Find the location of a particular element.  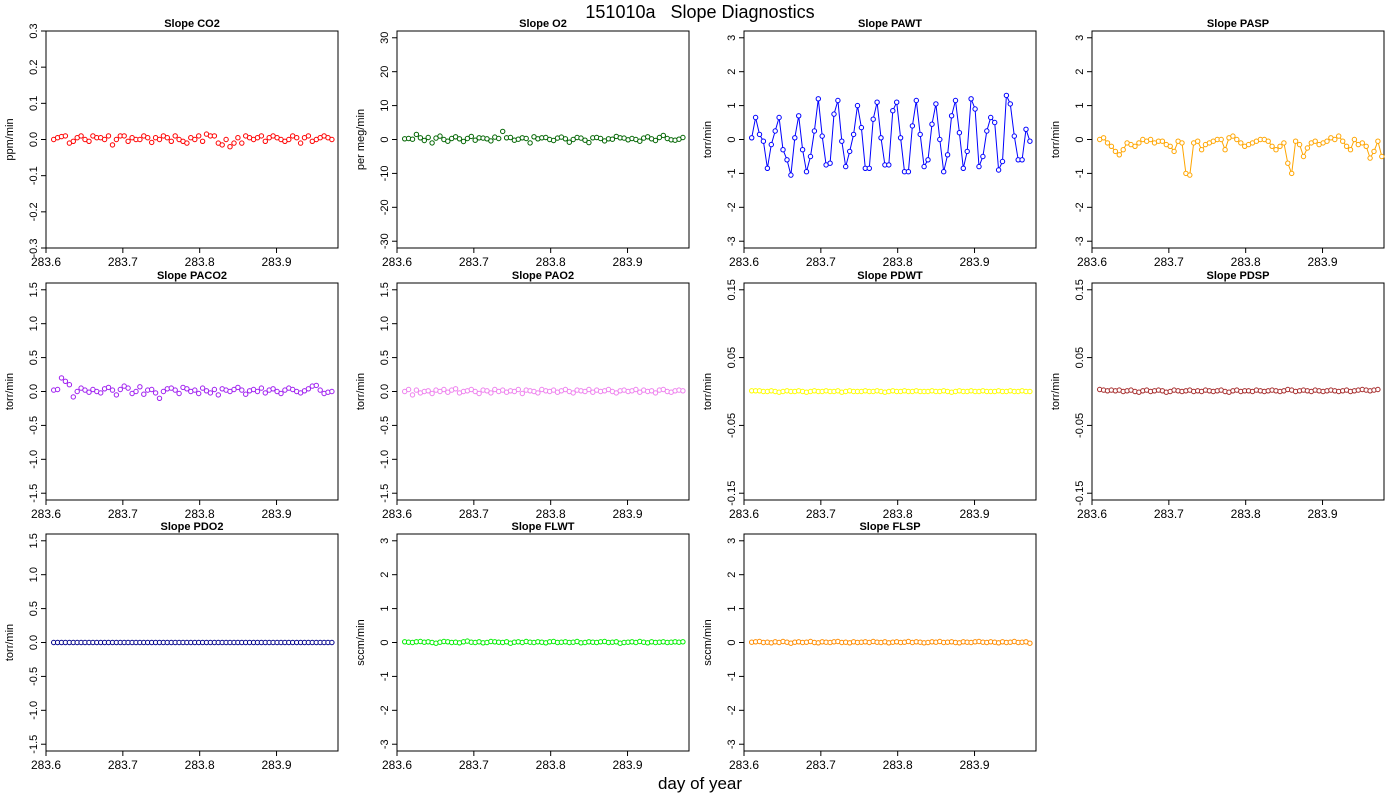

y-tick-label: 0.1 is located at coordinates (34, 103).